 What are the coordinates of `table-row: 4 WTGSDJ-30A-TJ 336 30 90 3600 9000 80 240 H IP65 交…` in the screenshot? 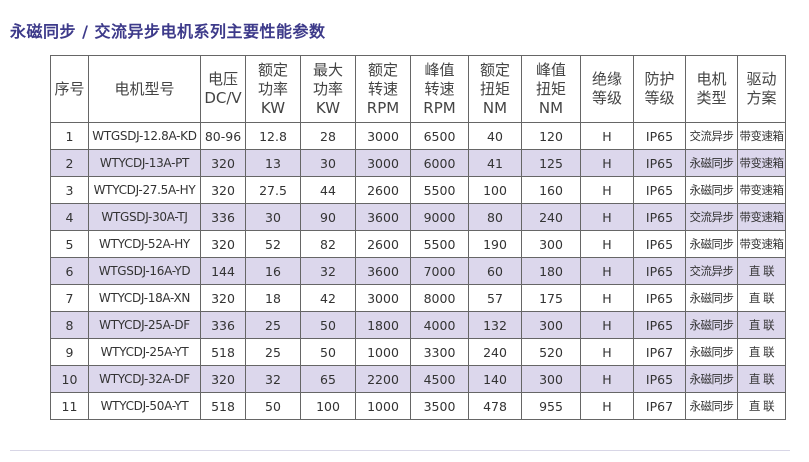 It's located at (418, 217).